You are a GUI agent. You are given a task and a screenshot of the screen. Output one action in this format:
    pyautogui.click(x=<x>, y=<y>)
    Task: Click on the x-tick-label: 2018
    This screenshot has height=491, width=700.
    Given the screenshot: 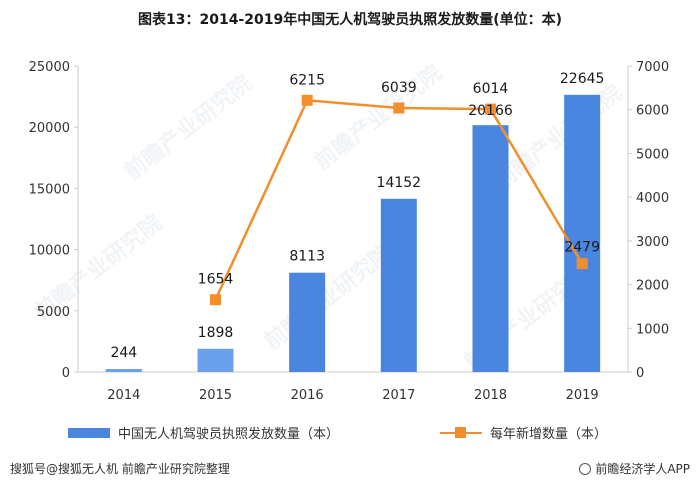 What is the action you would take?
    pyautogui.click(x=490, y=395)
    